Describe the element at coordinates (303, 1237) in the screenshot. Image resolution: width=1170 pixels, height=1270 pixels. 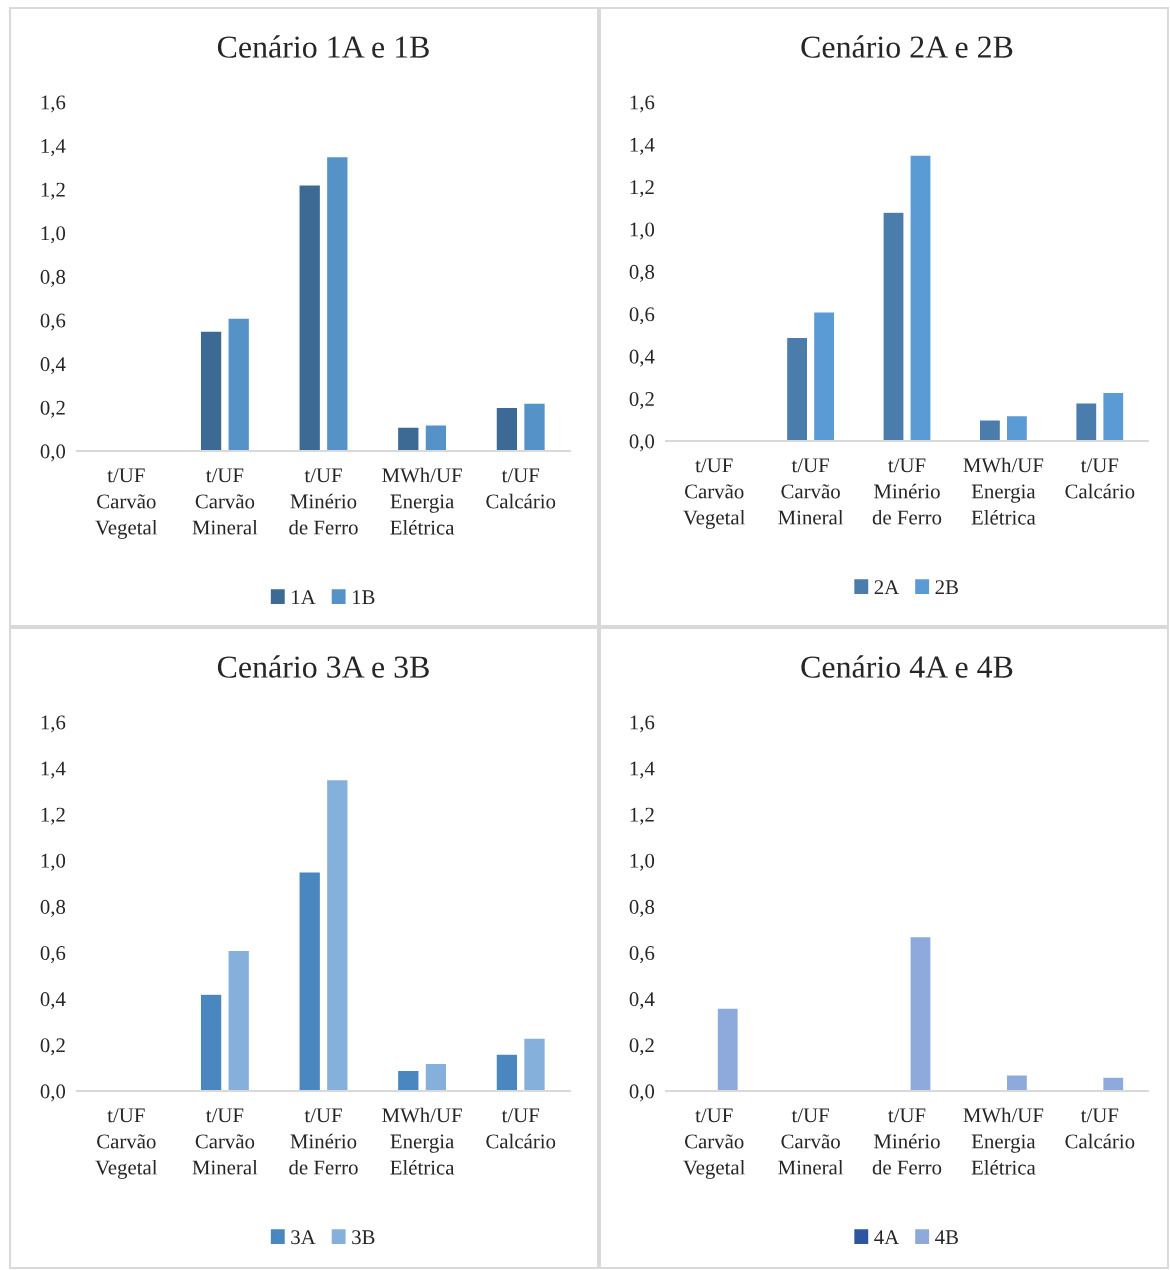
I see `legend-label: 3A` at that location.